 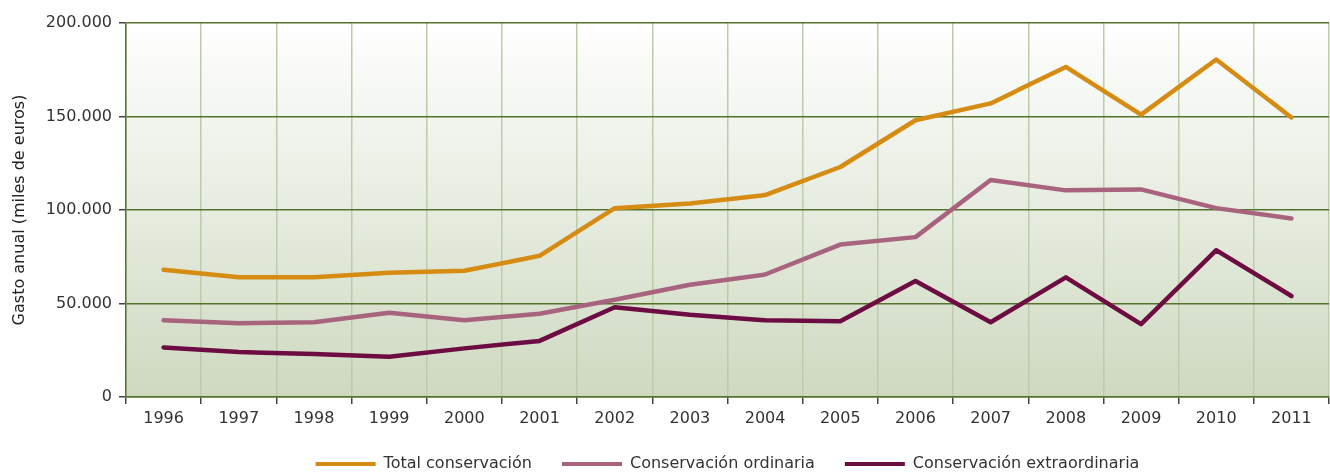 What do you see at coordinates (106, 396) in the screenshot?
I see `y-tick-label: 0` at bounding box center [106, 396].